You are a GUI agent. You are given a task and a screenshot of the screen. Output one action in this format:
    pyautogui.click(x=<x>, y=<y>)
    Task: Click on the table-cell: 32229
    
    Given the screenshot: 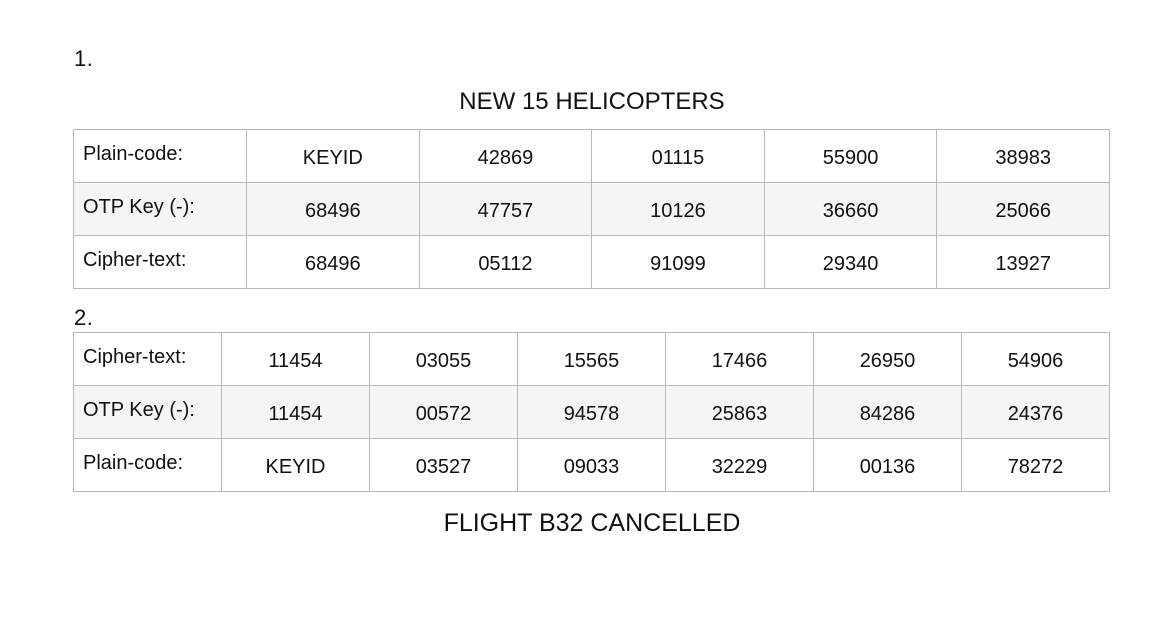 What is the action you would take?
    pyautogui.click(x=739, y=465)
    